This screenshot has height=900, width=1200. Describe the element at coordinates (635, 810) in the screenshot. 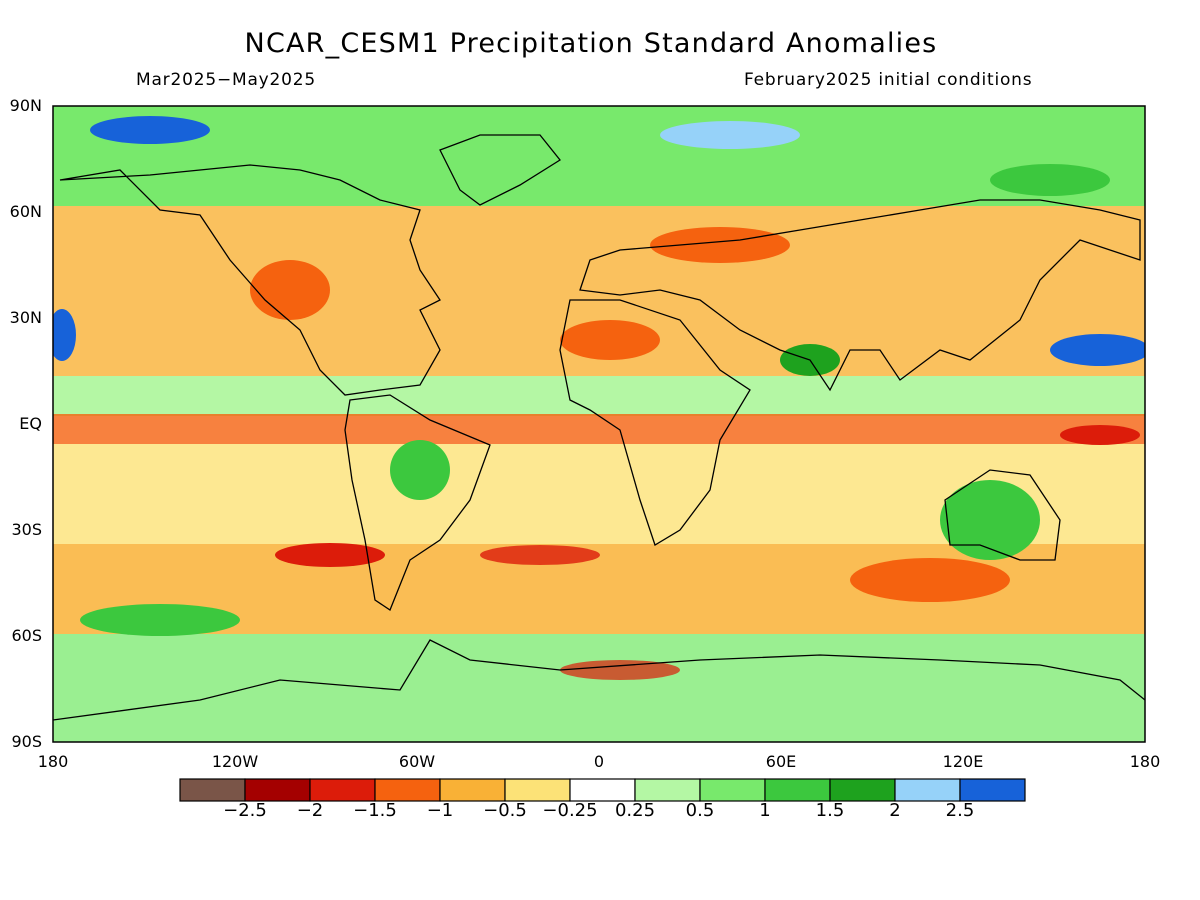

I see `legend-label: 0.25` at that location.